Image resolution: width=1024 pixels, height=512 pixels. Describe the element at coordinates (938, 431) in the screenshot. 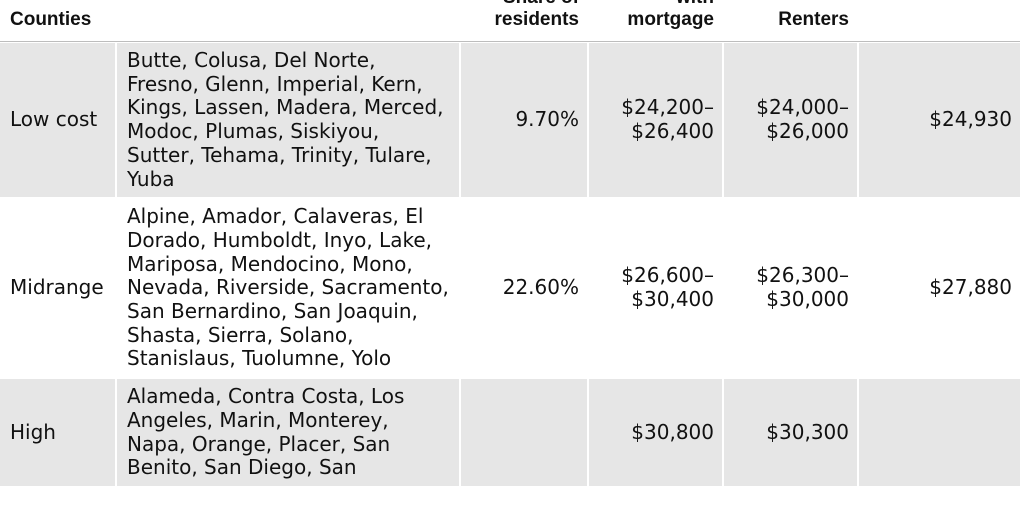

I see `last-value` at that location.